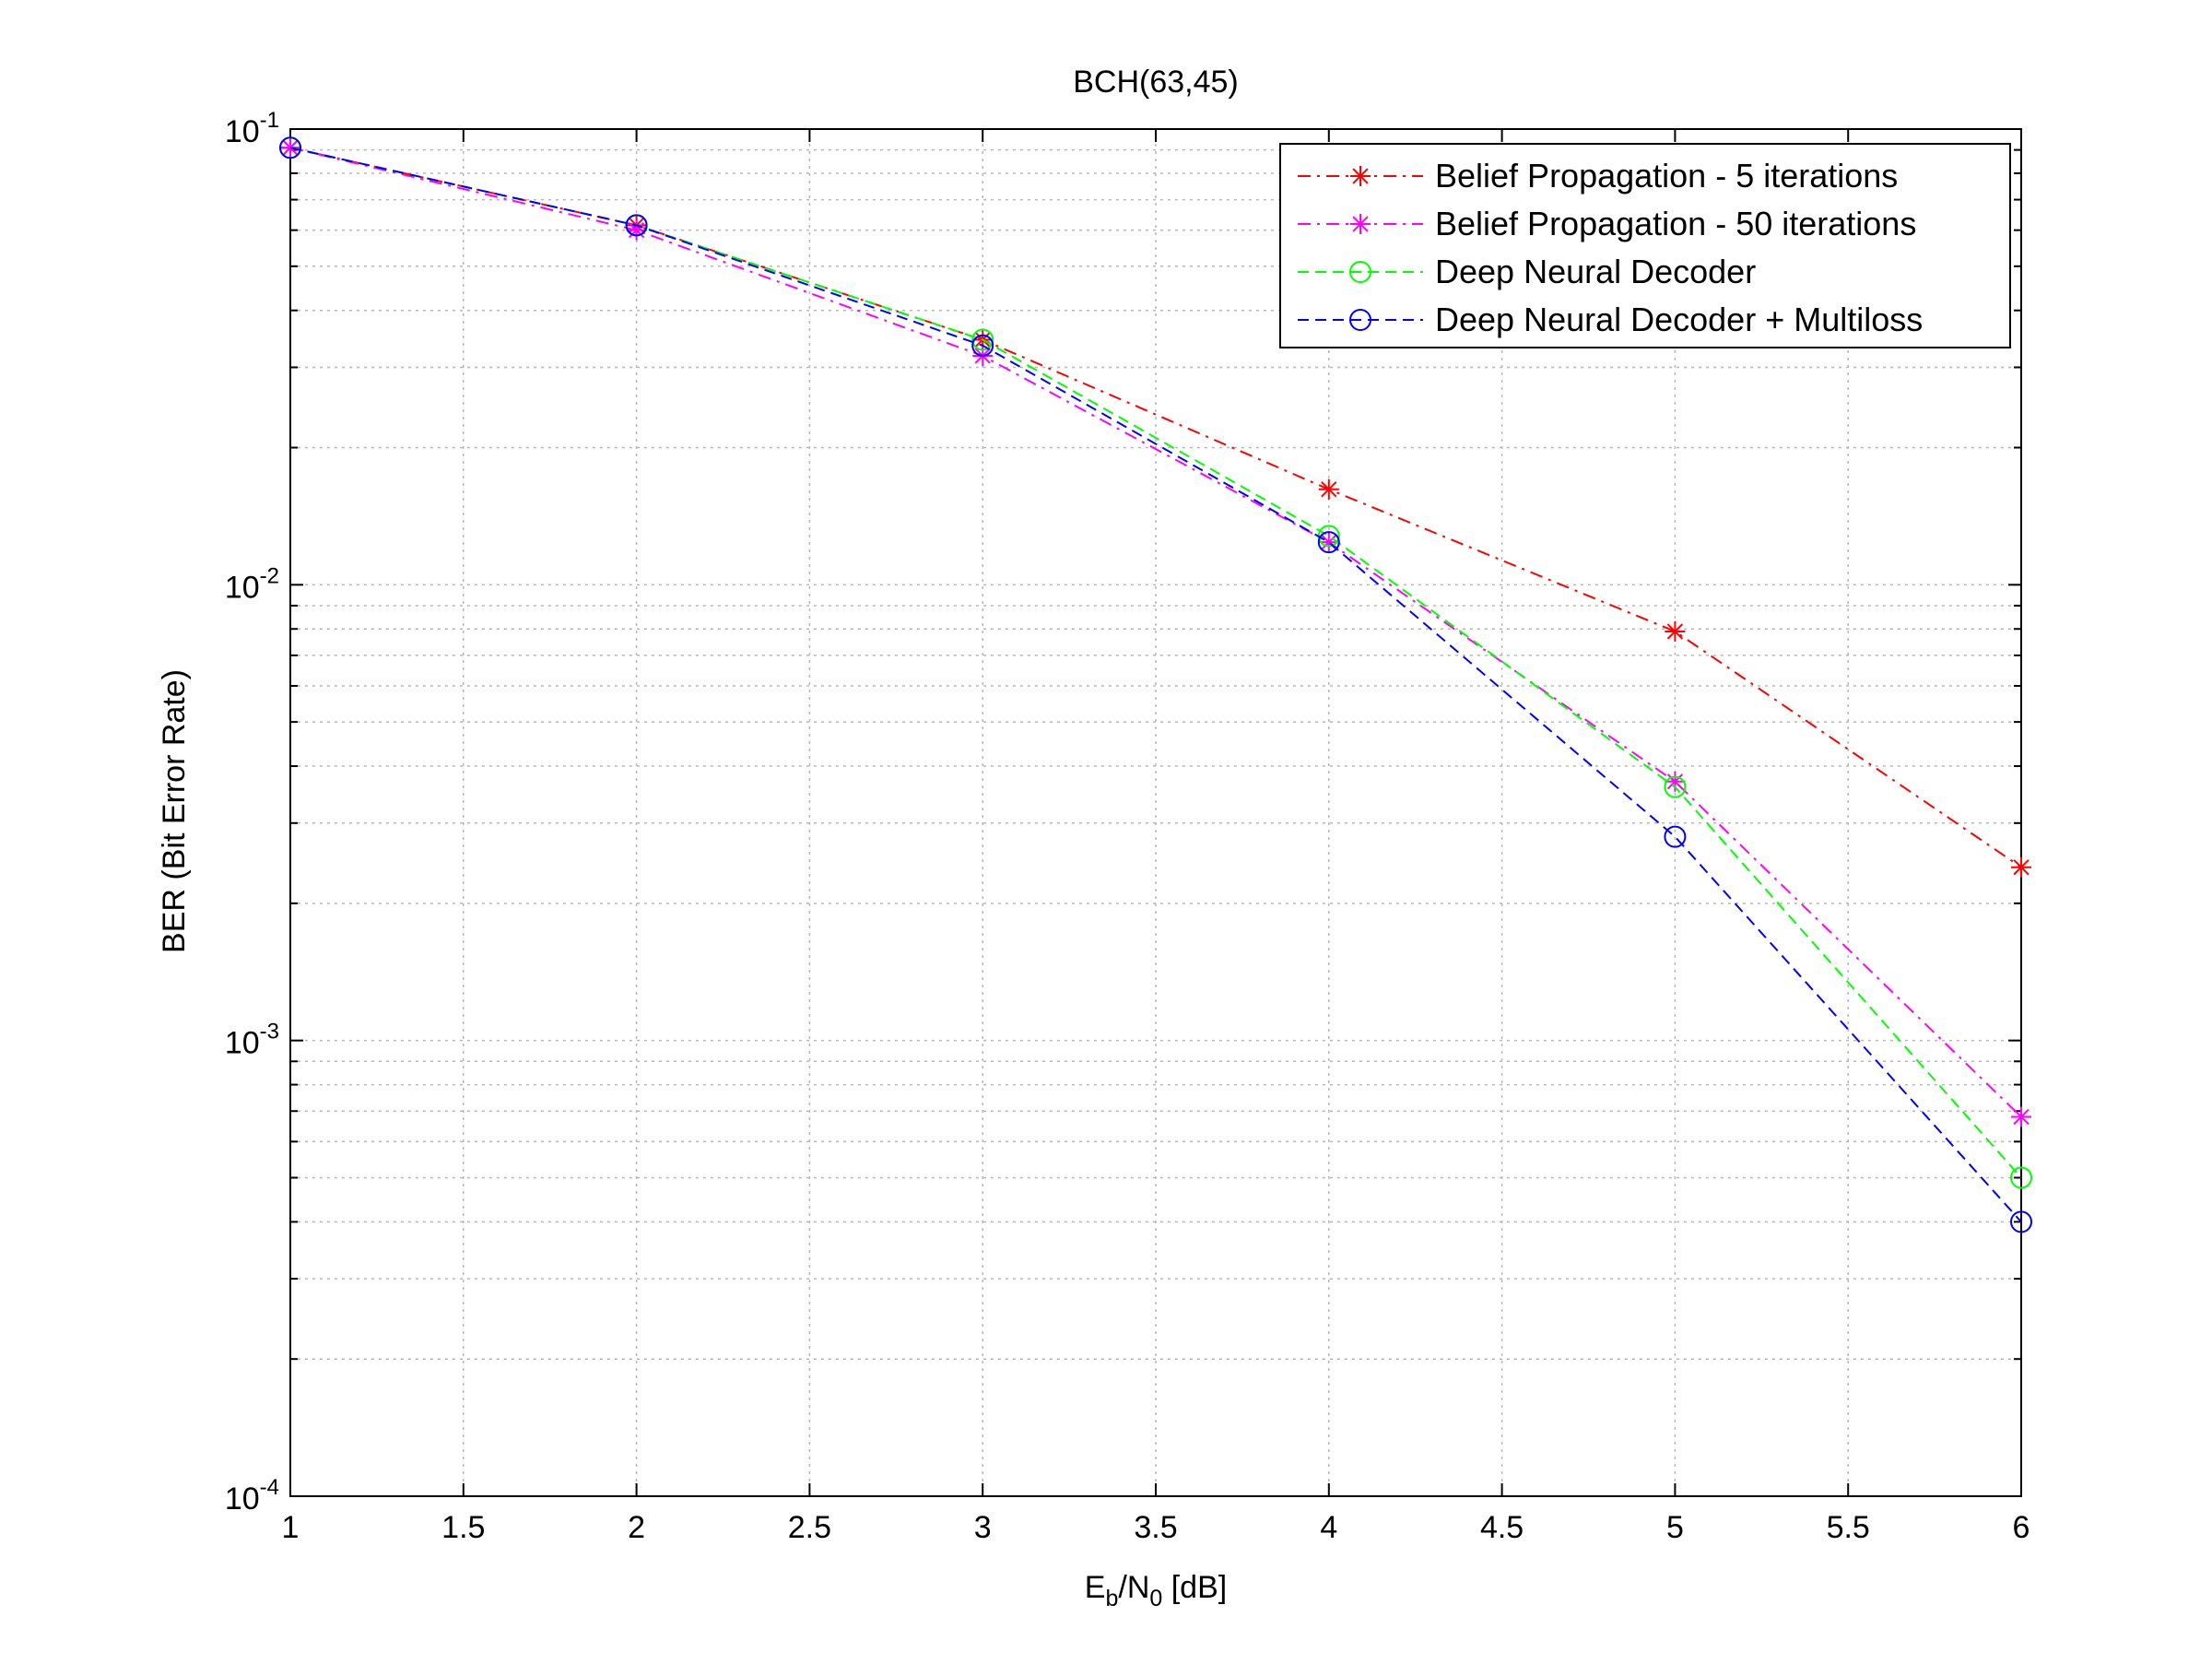 This screenshot has height=1664, width=2212. What do you see at coordinates (809, 1527) in the screenshot?
I see `x-tick-label: 2.5` at bounding box center [809, 1527].